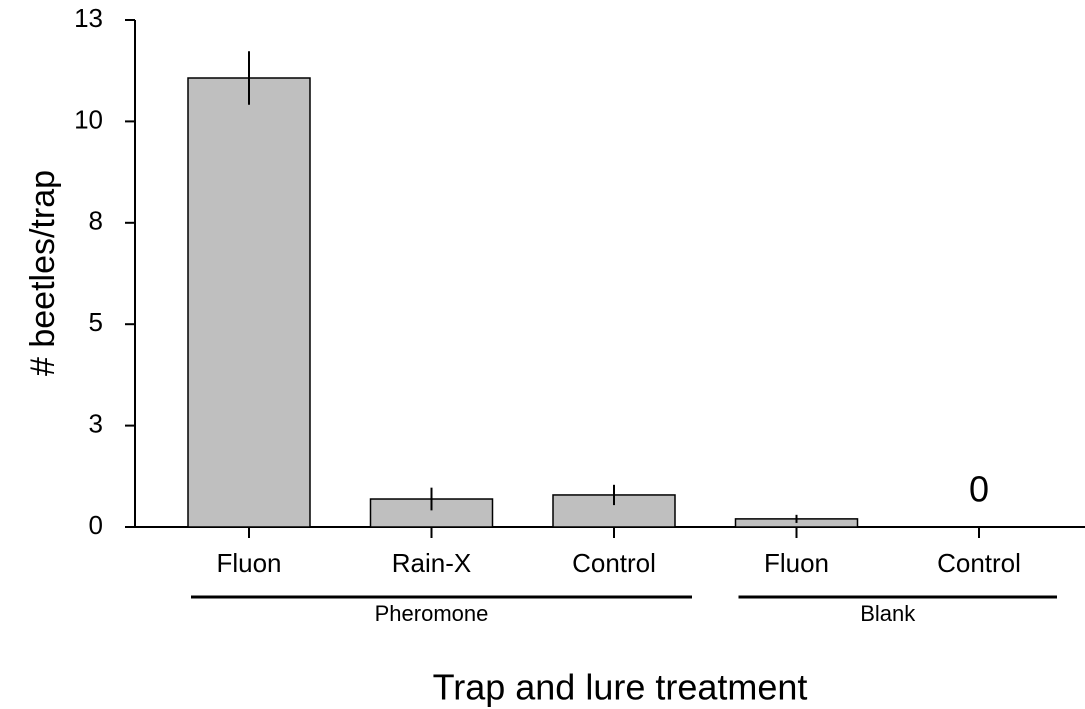 The image size is (1085, 709). Describe the element at coordinates (96, 525) in the screenshot. I see `y-tick-label: 0` at that location.